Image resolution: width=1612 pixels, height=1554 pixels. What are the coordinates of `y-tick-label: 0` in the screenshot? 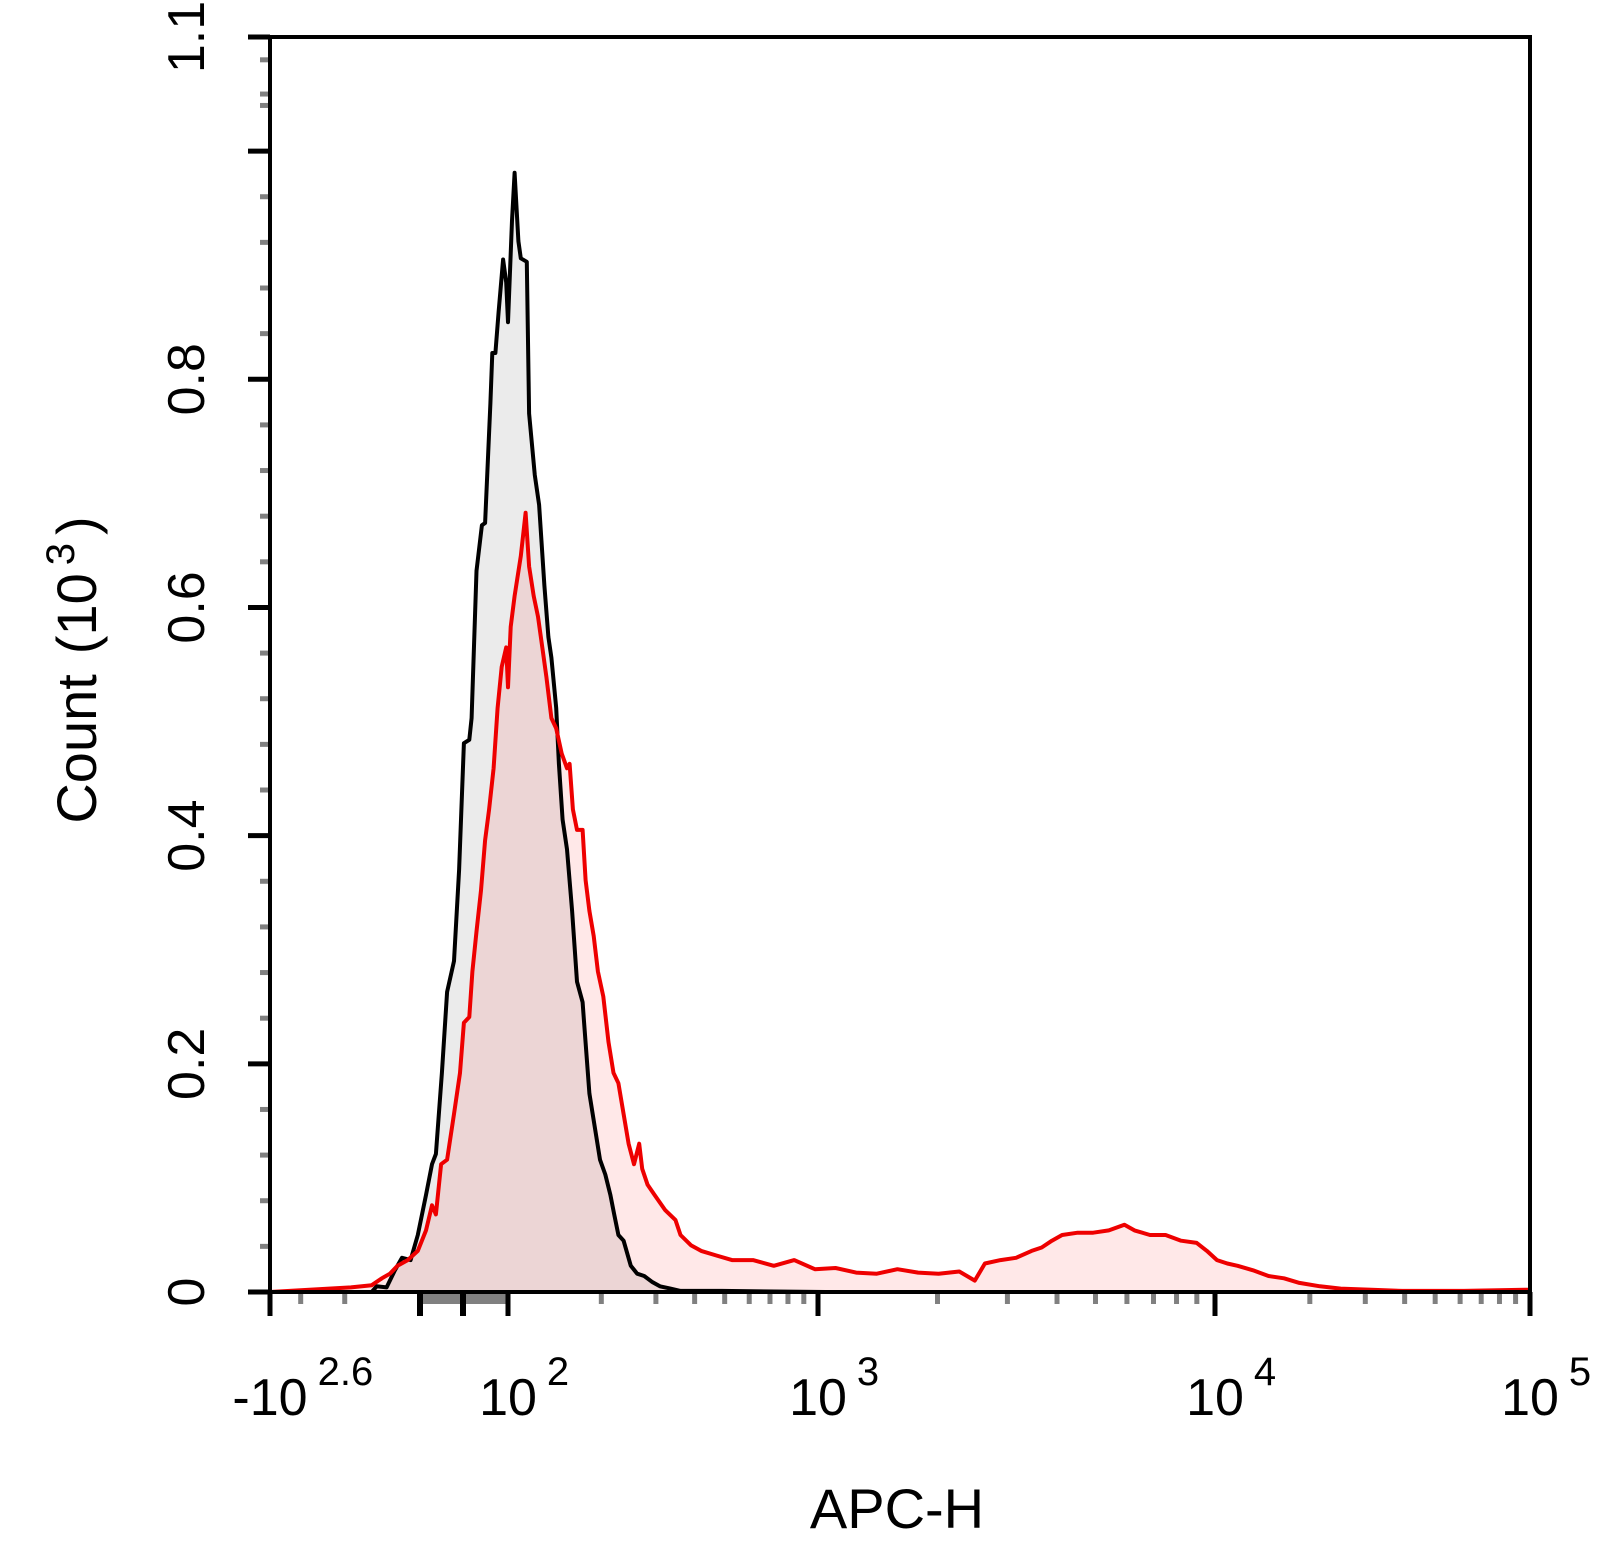 It's located at (187, 1292).